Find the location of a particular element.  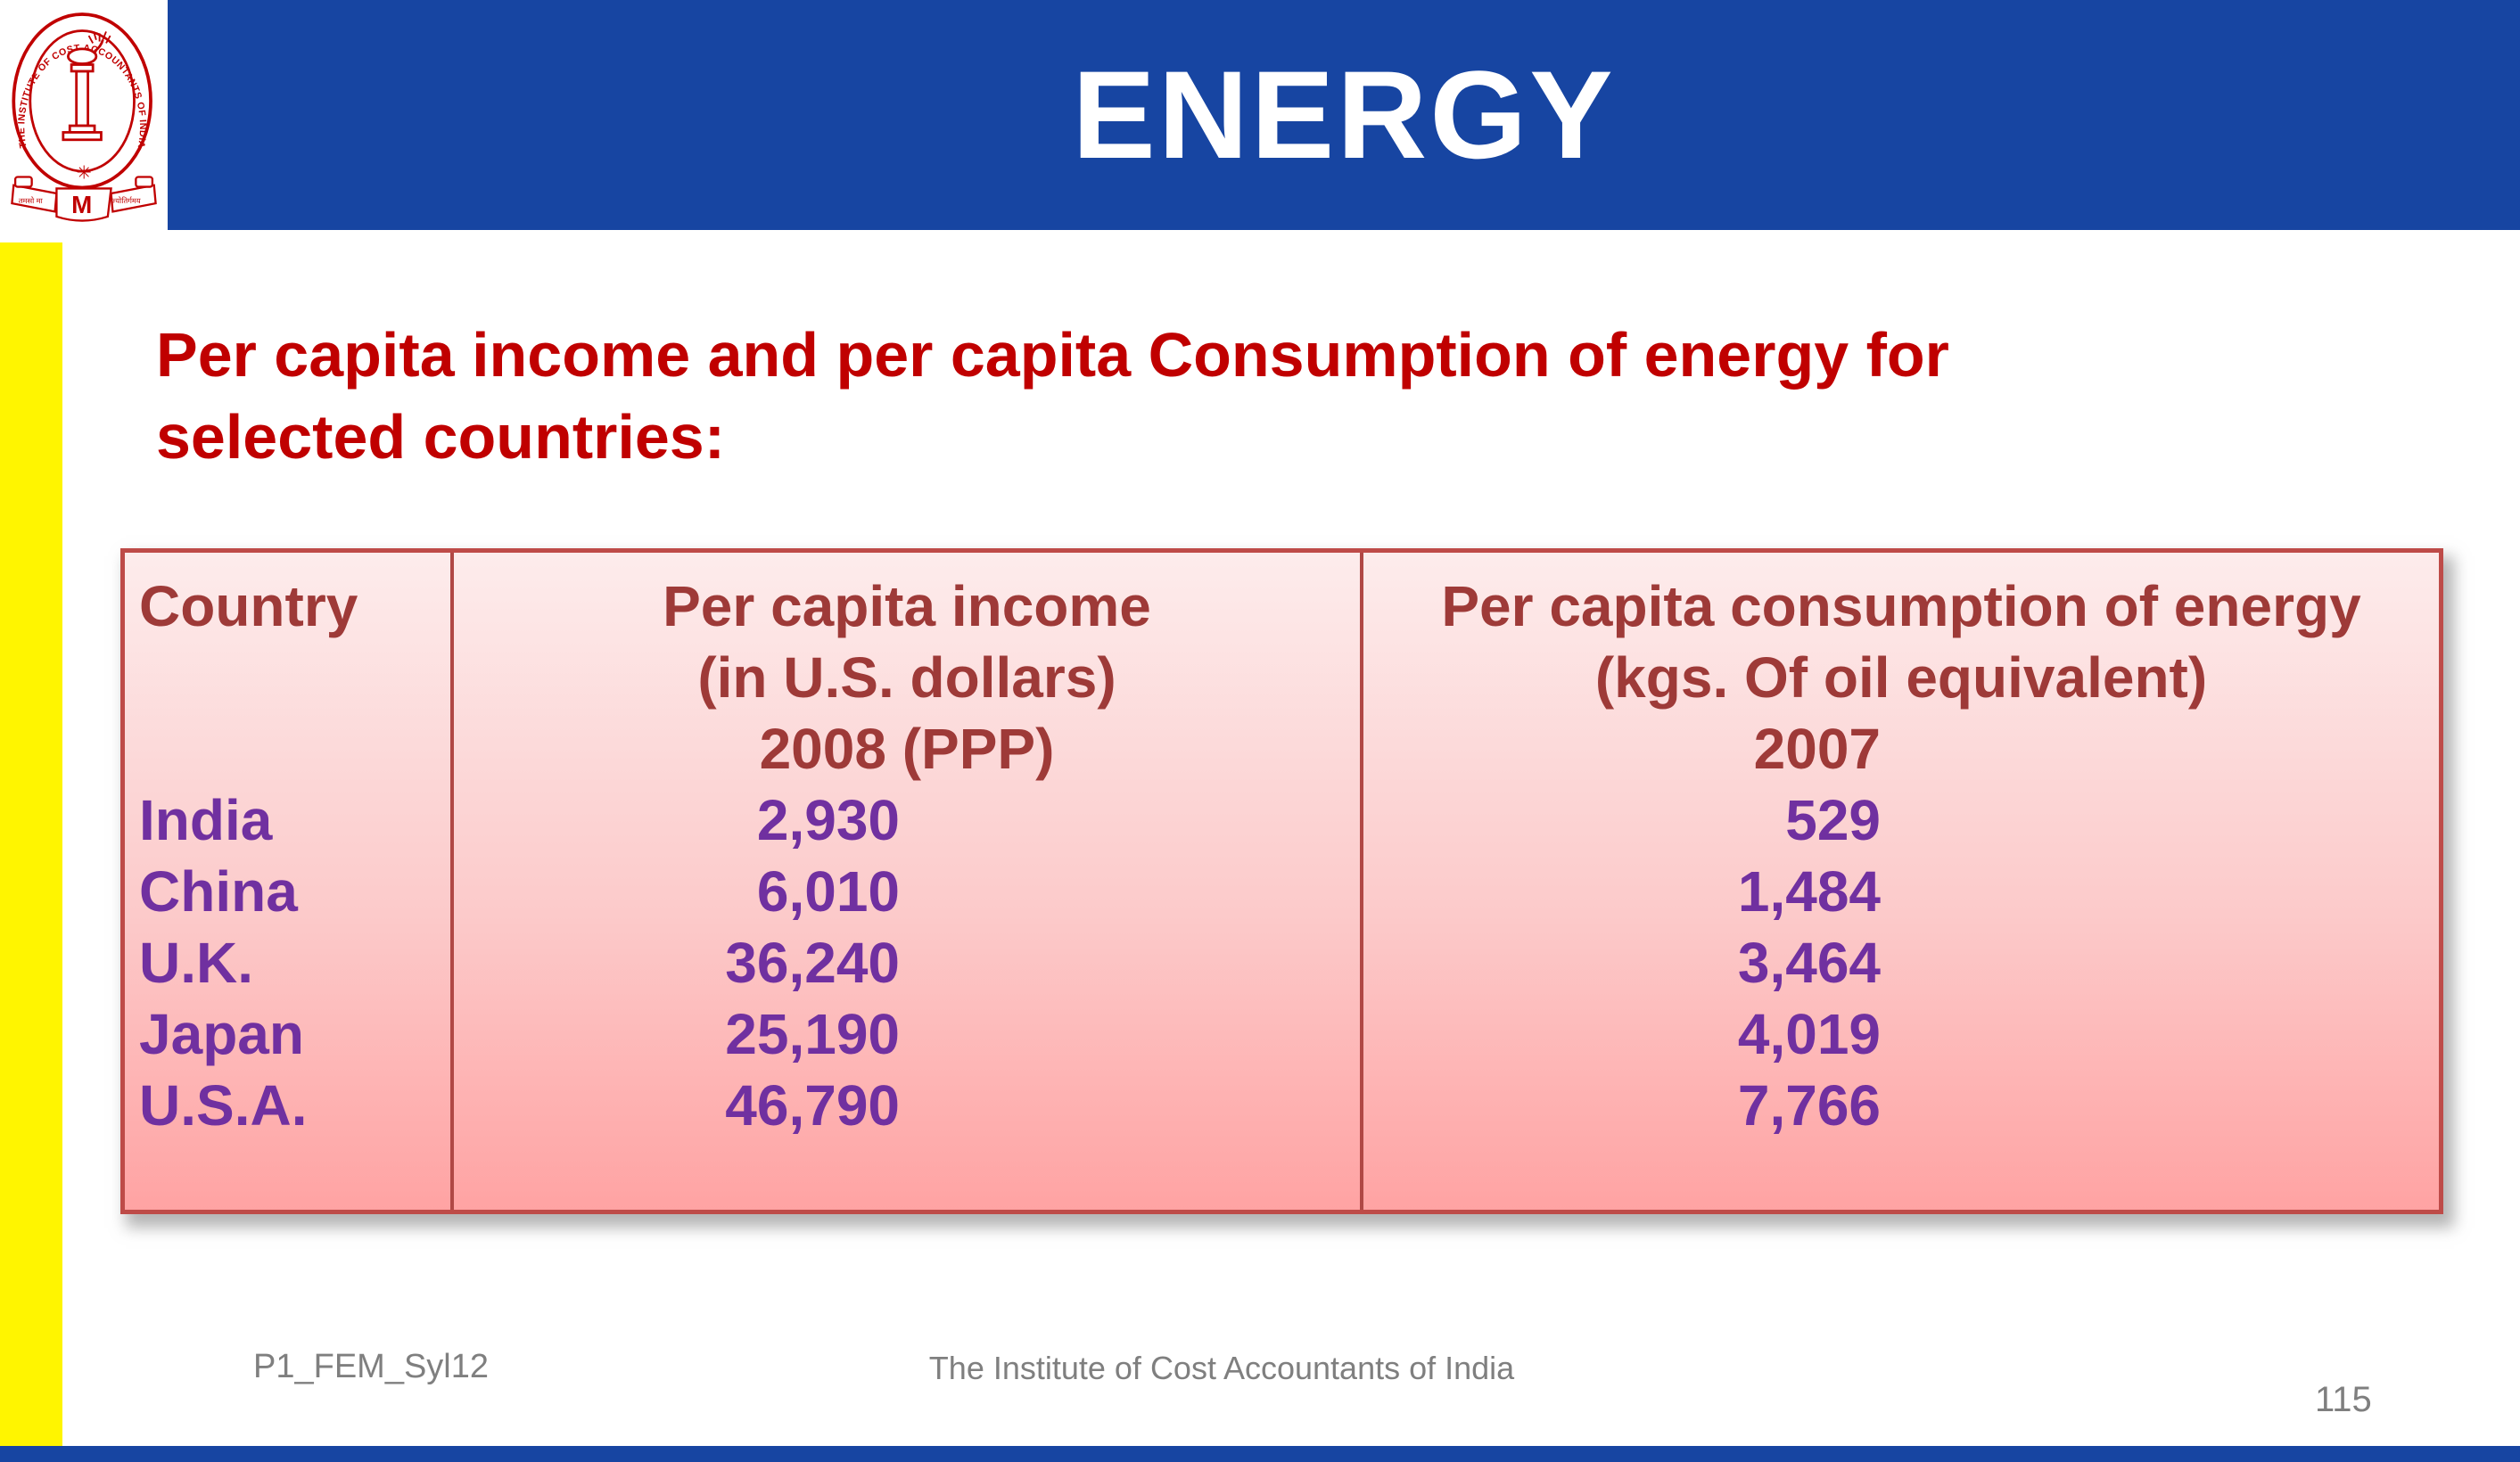

column-header-energy-1: Per capita consumption of energy is located at coordinates (1901, 606).